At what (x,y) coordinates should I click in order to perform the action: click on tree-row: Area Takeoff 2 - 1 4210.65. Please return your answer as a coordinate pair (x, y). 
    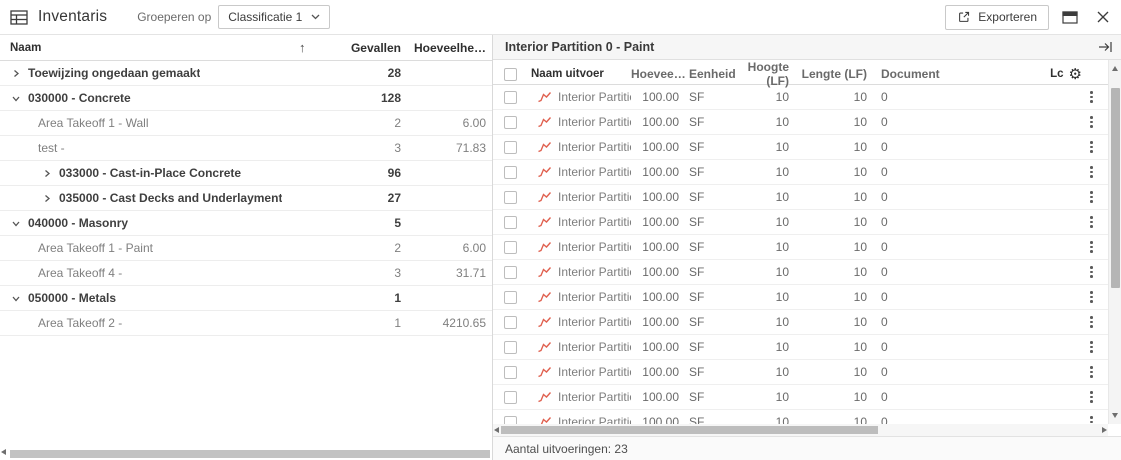
    Looking at the image, I should click on (246, 323).